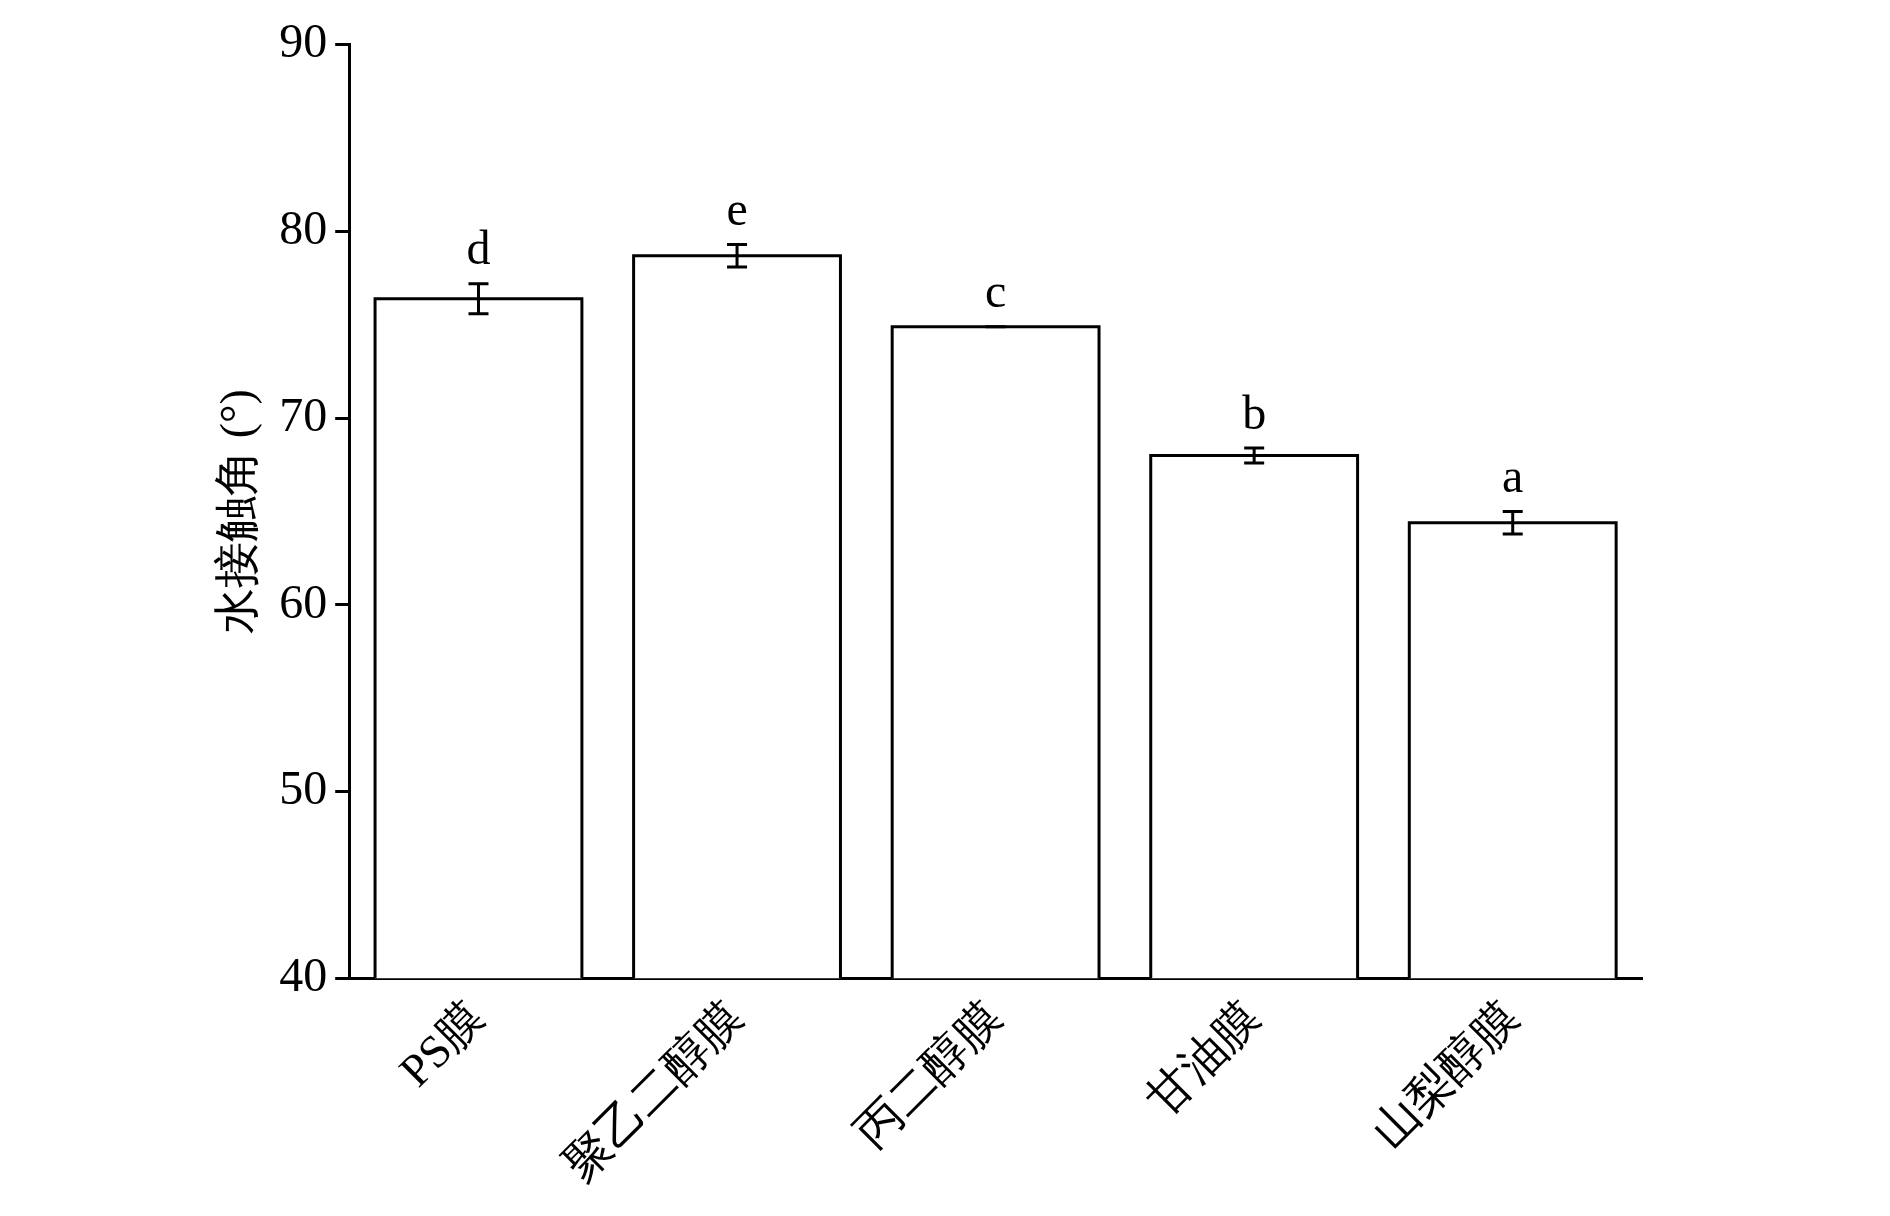  What do you see at coordinates (1203, 1058) in the screenshot?
I see `x-tick-label: 甘油膜` at bounding box center [1203, 1058].